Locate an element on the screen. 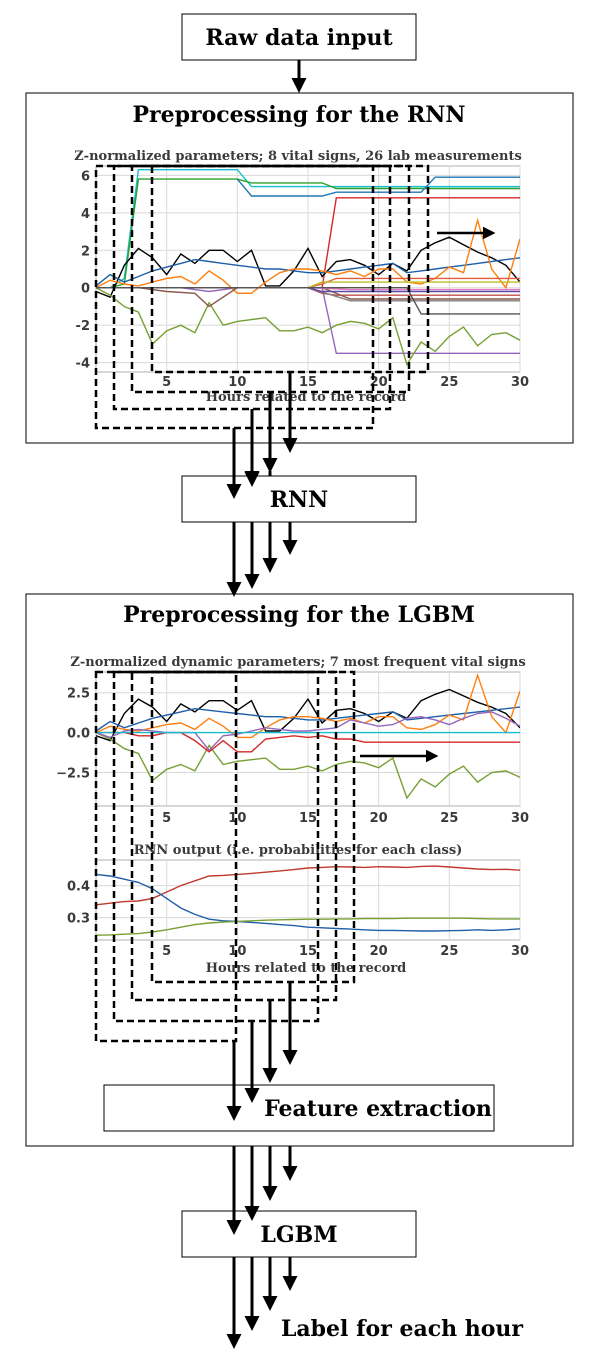  y-tick-label: 4 is located at coordinates (85, 214).